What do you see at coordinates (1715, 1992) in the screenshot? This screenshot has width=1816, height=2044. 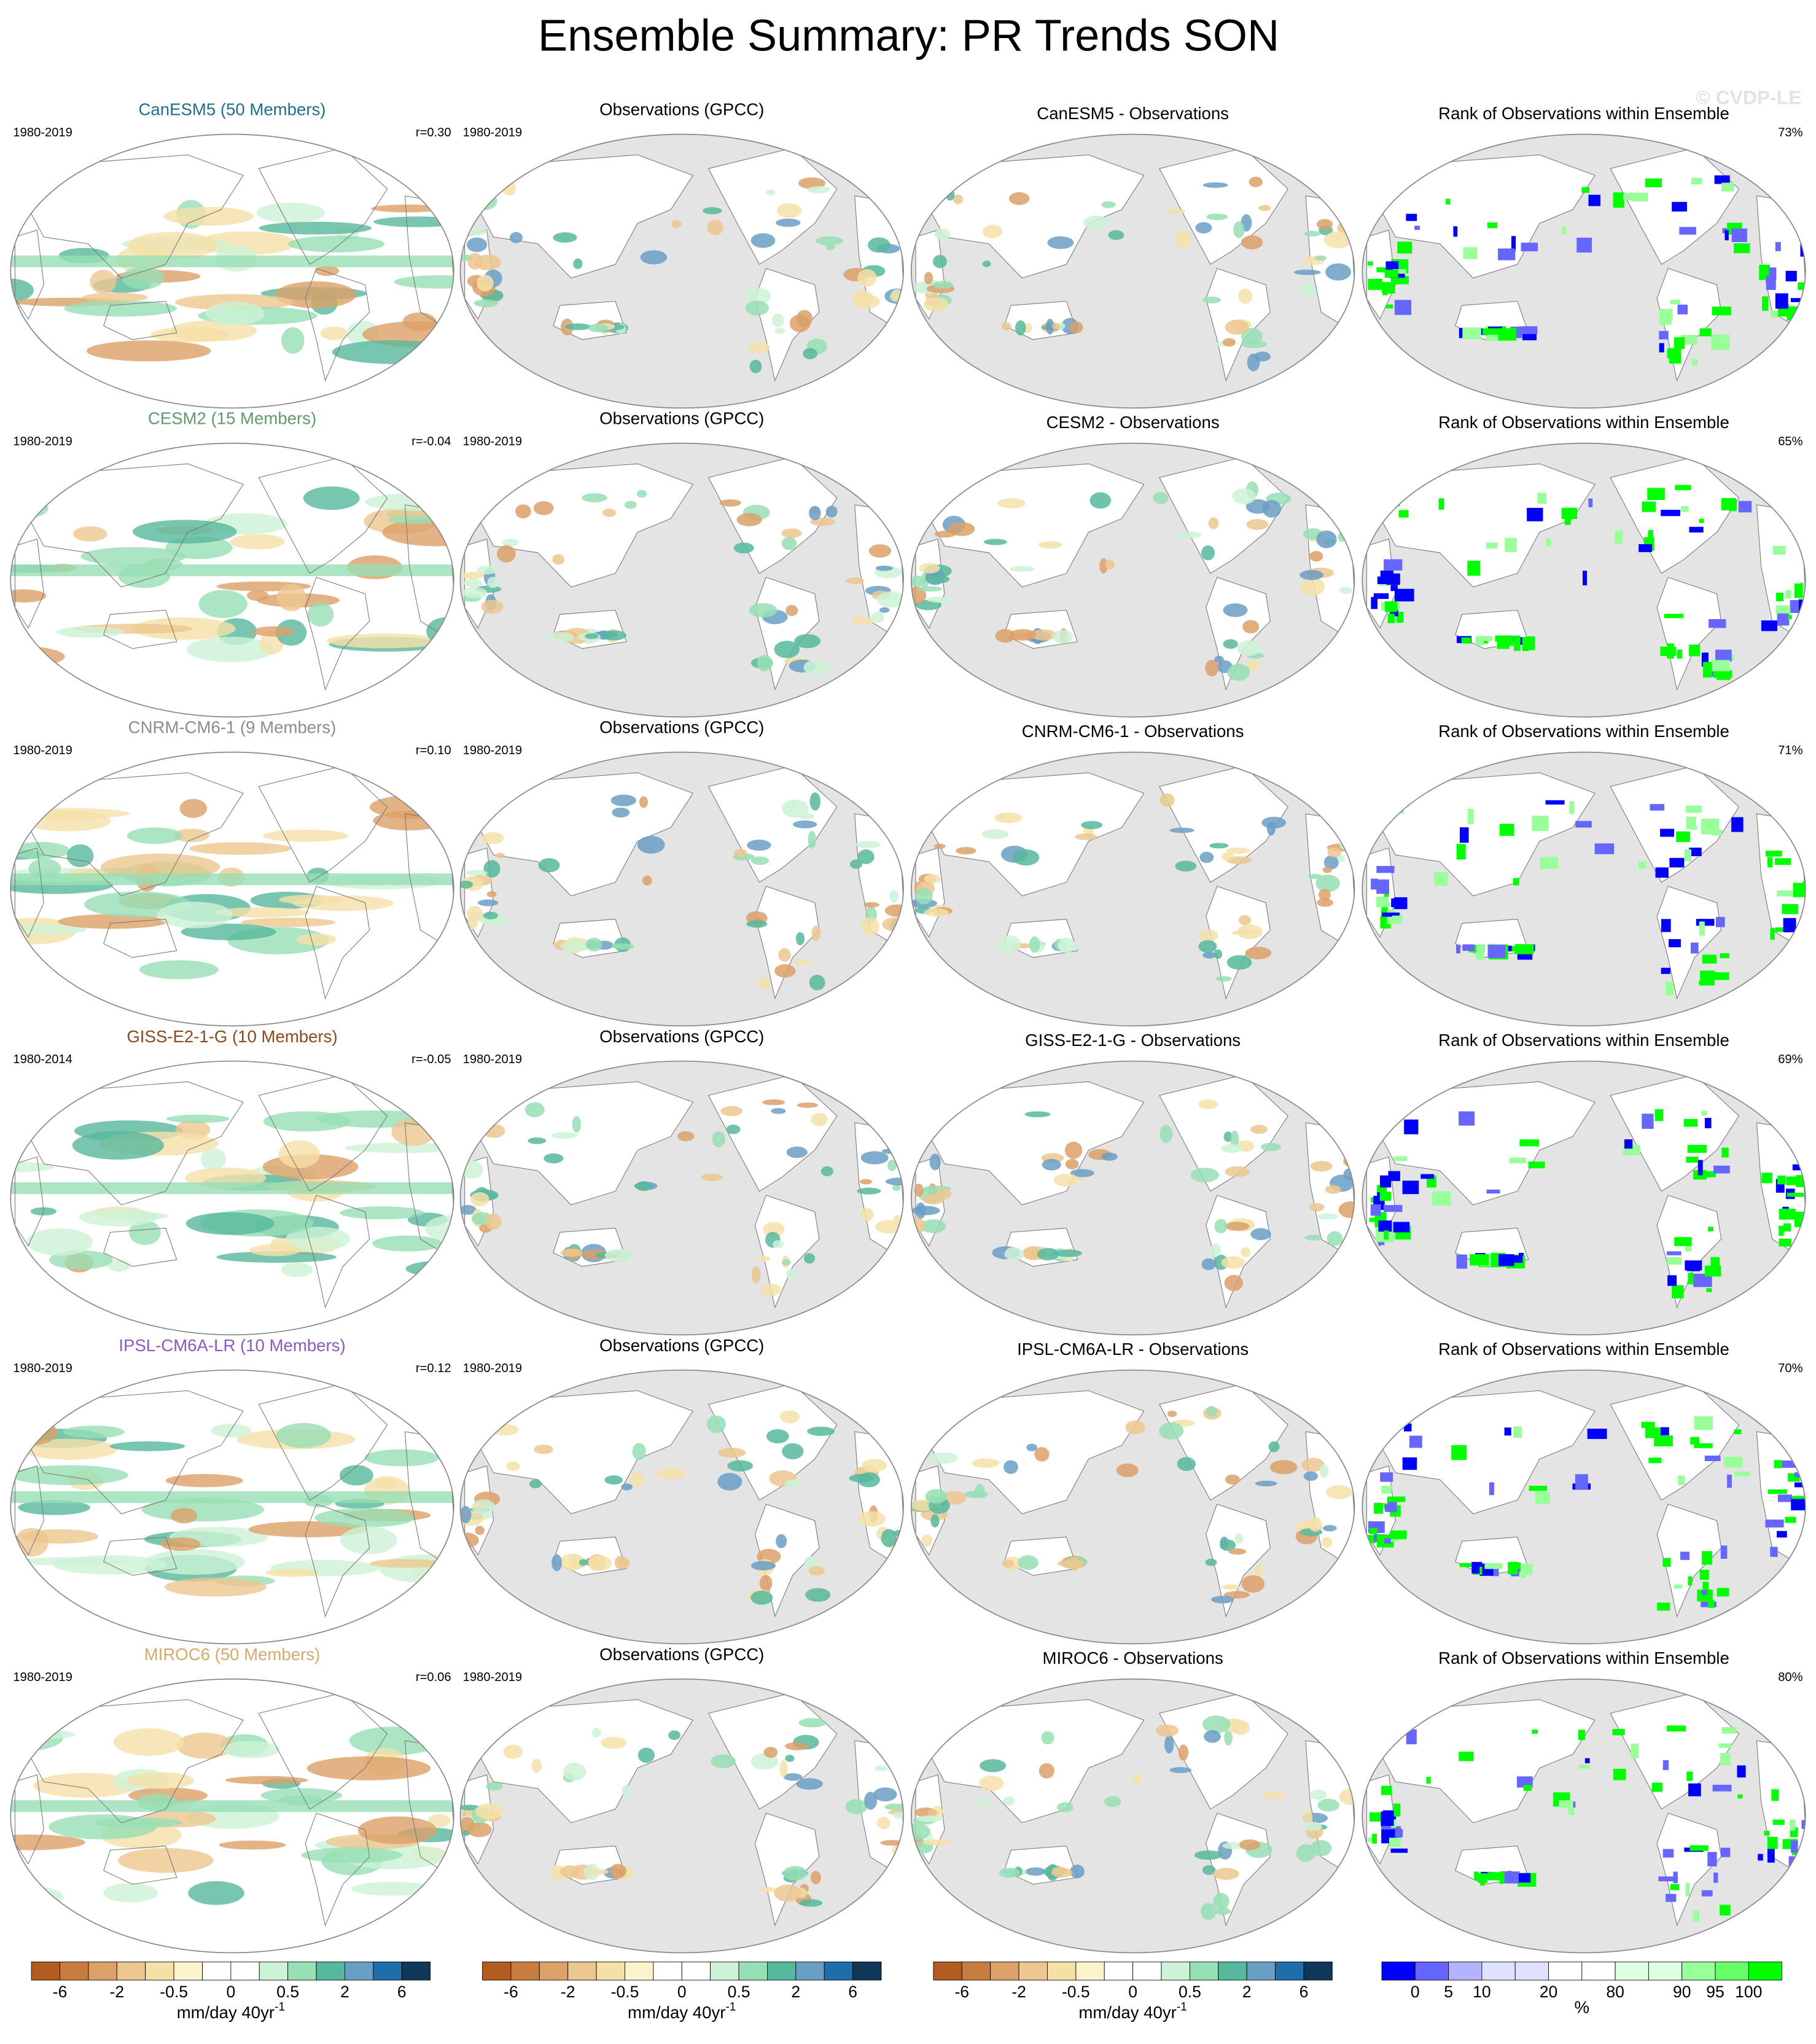 I see `colorbar-label: 95` at bounding box center [1715, 1992].